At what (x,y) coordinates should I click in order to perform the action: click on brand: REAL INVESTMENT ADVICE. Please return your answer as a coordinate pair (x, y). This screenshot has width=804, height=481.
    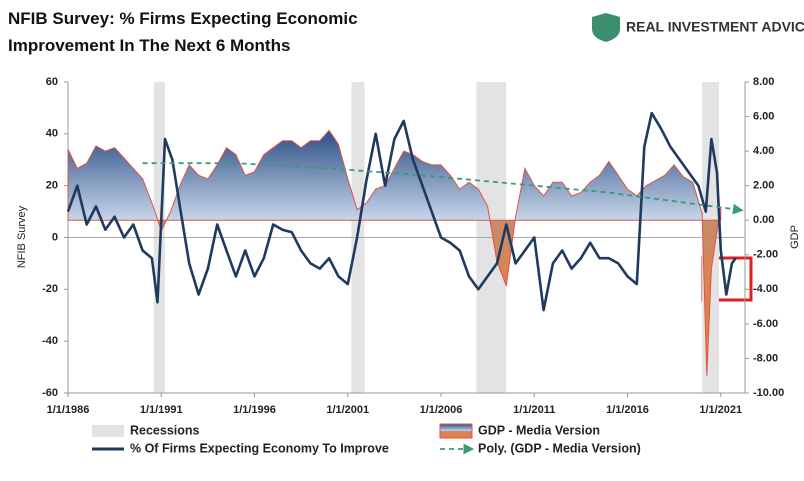
    Looking at the image, I should click on (715, 27).